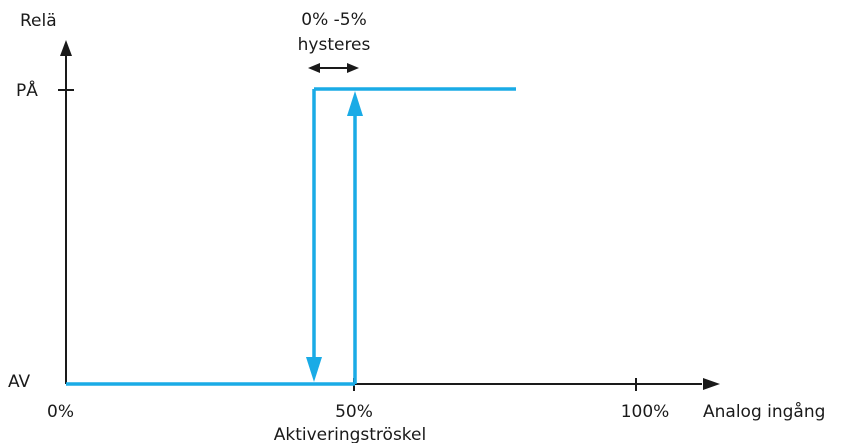 The width and height of the screenshot is (860, 443). What do you see at coordinates (38, 21) in the screenshot?
I see `y-axis-label: Relä` at bounding box center [38, 21].